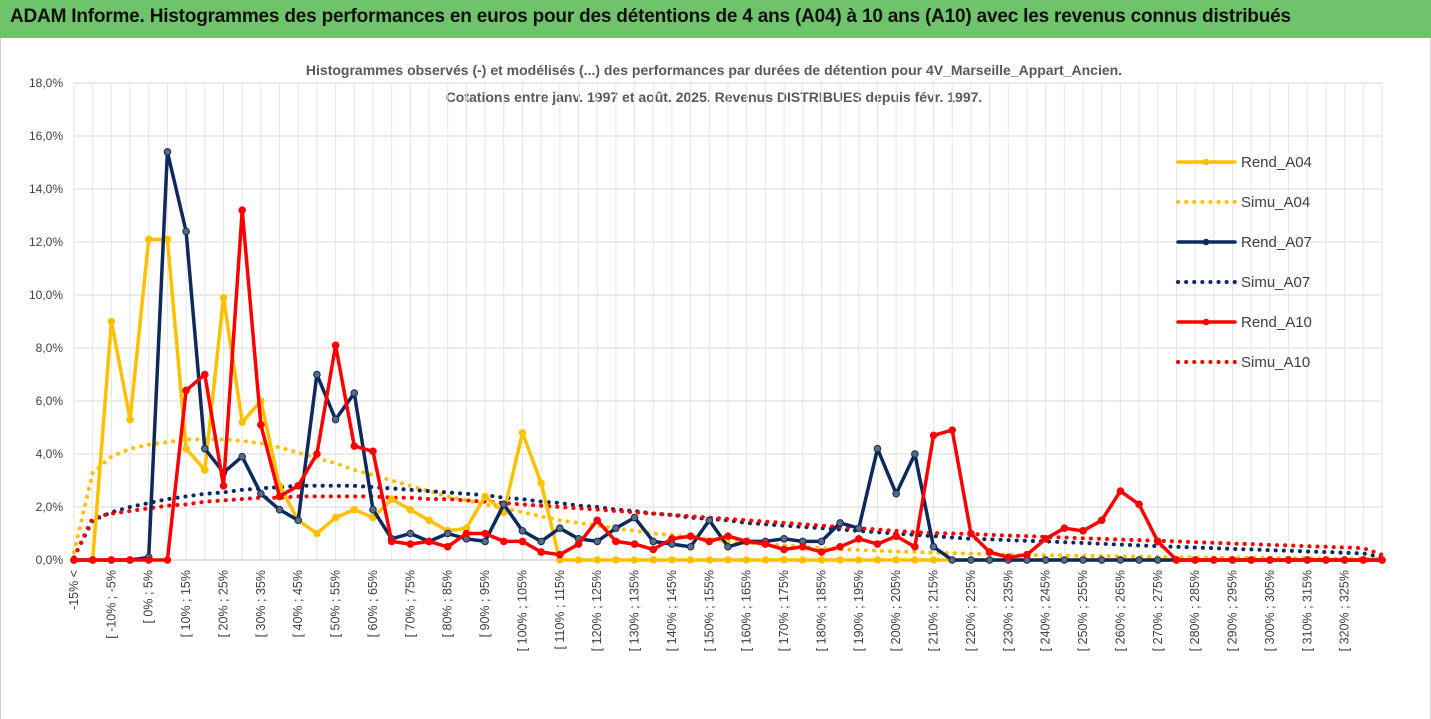  What do you see at coordinates (46, 136) in the screenshot?
I see `y-tick-label: 16,0%` at bounding box center [46, 136].